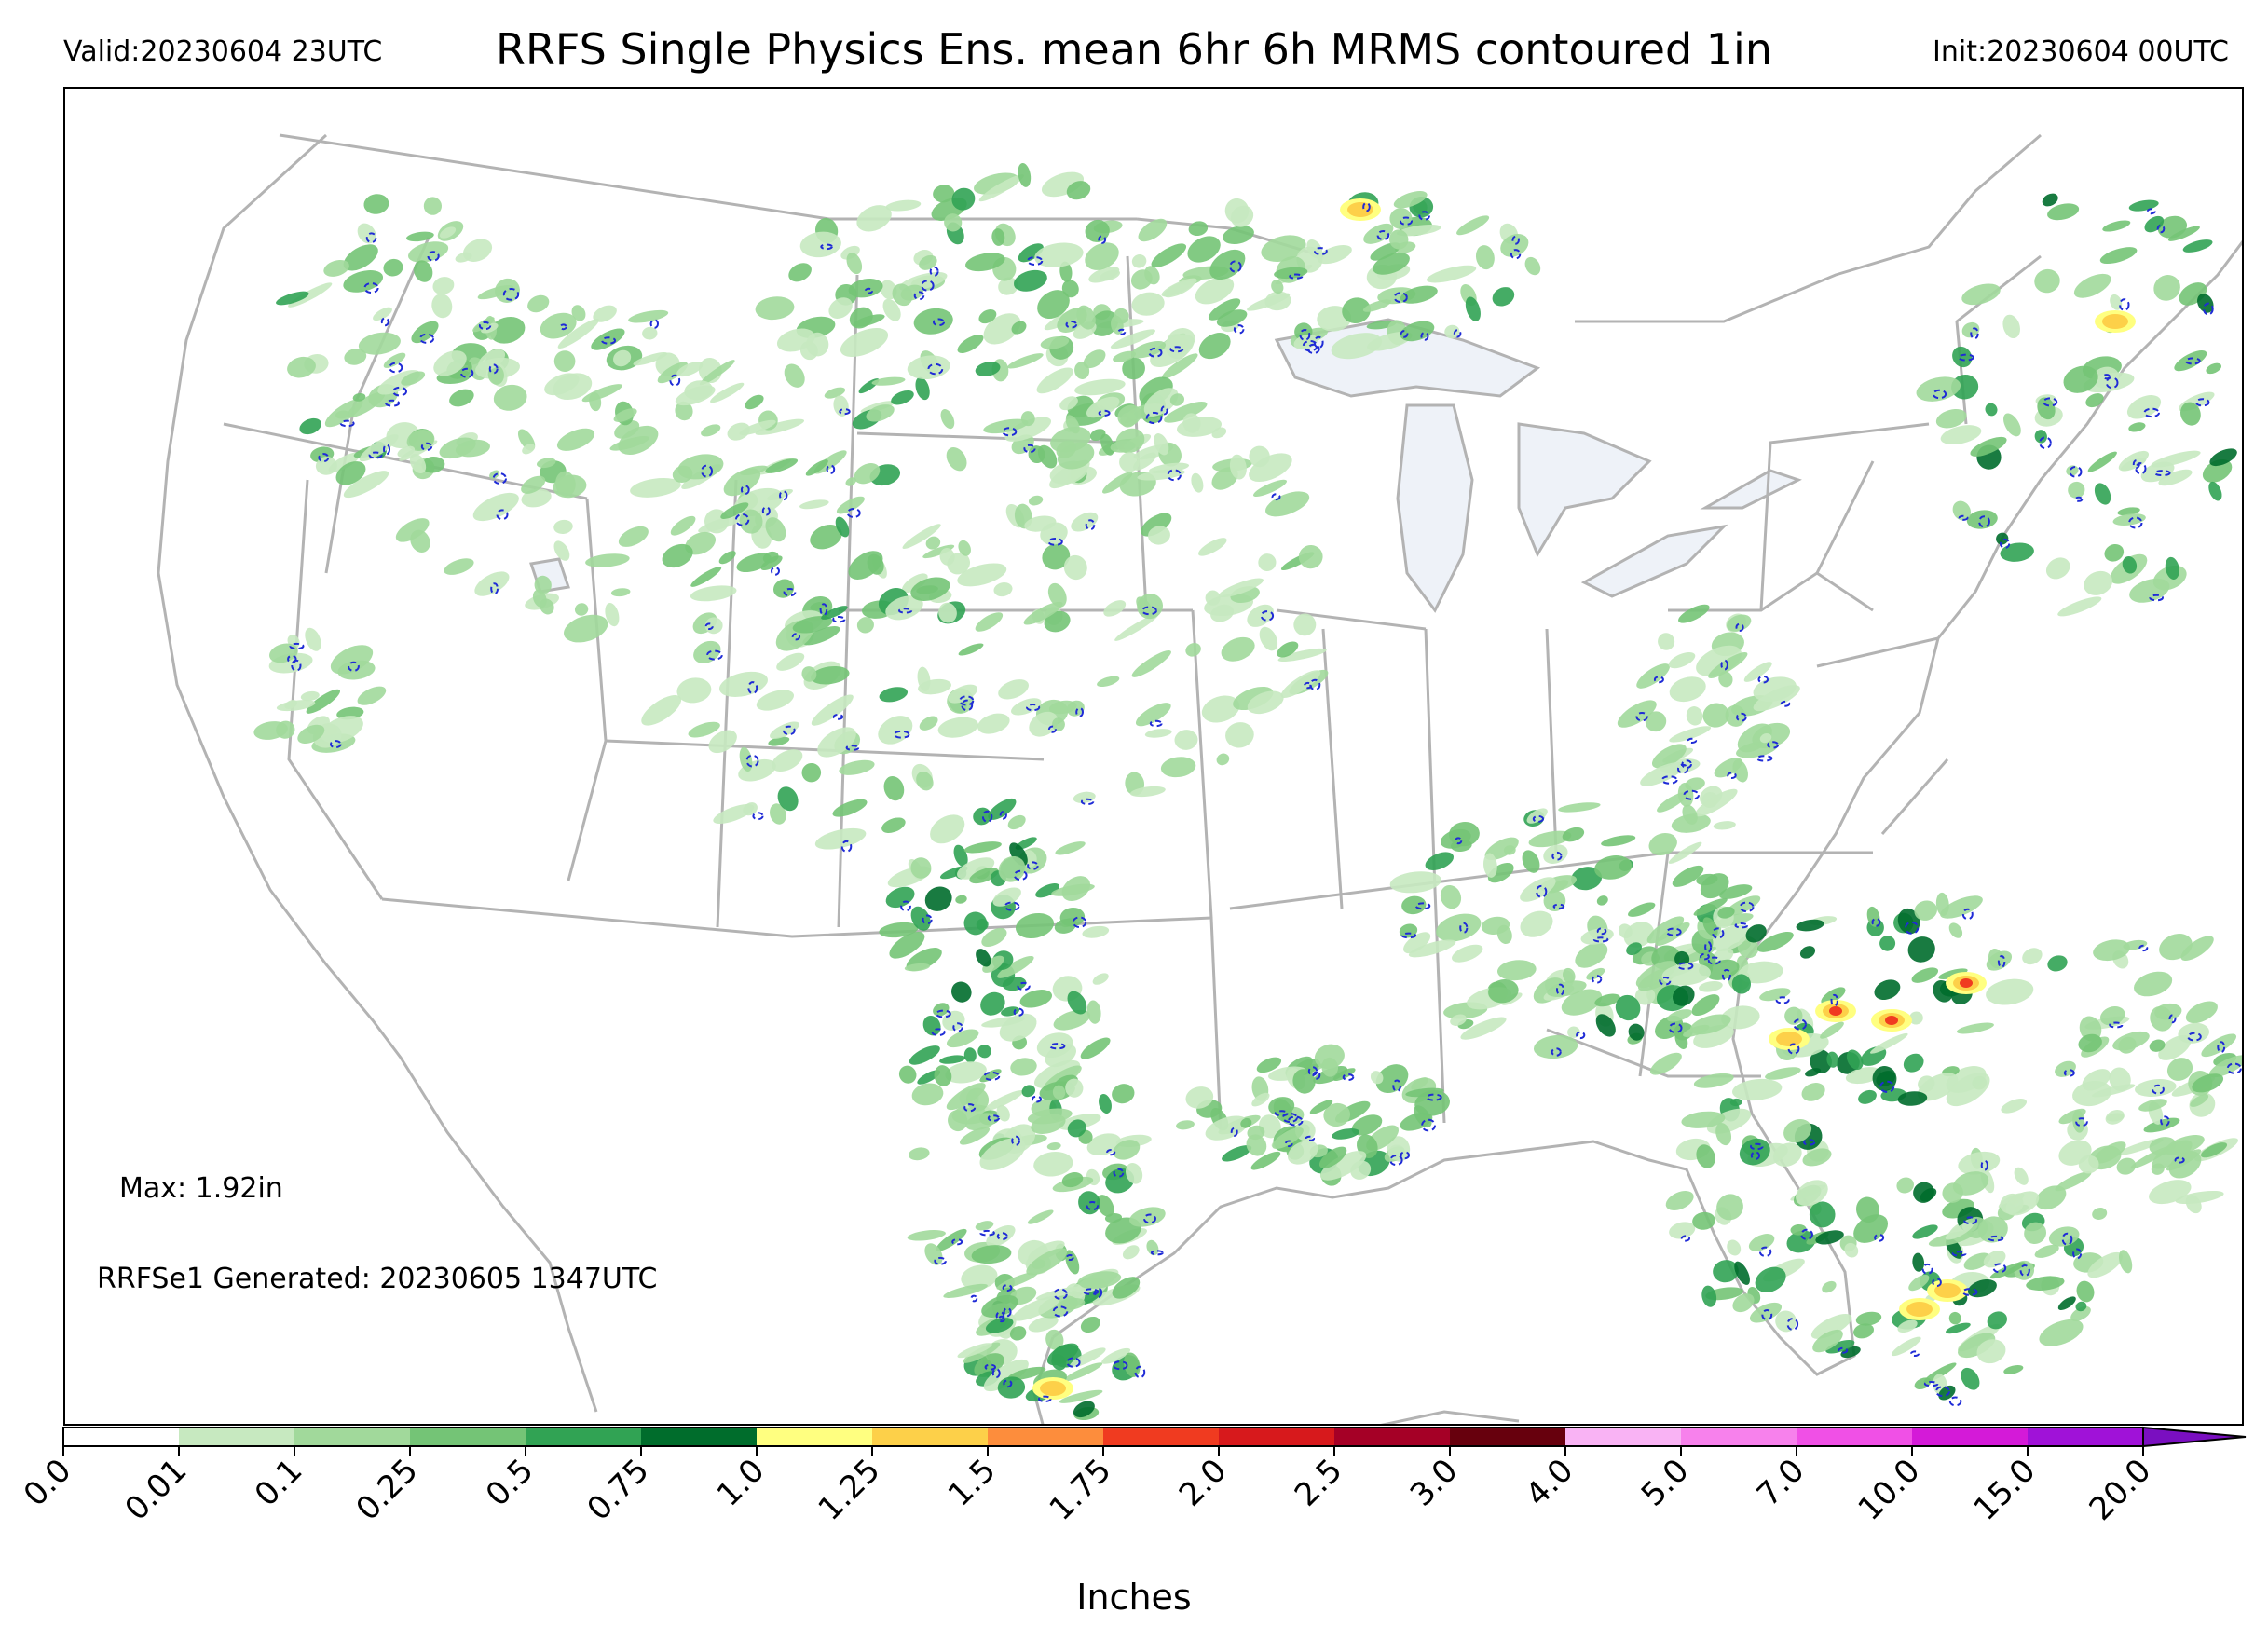 The width and height of the screenshot is (2268, 1640). Describe the element at coordinates (1919, 1309) in the screenshot. I see `precip-core` at that location.